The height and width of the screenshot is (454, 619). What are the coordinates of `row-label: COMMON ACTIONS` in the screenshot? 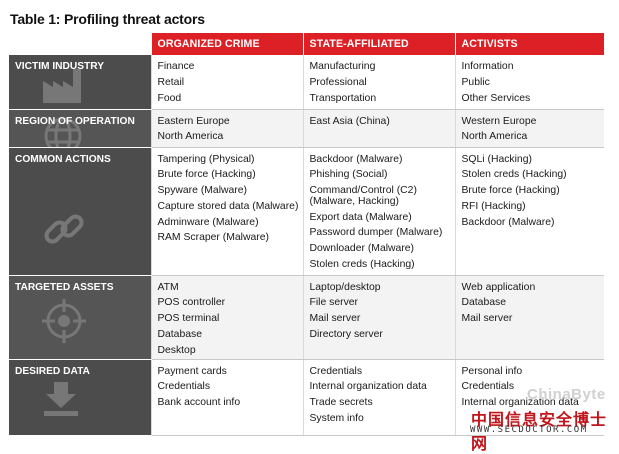 It's located at (63, 159).